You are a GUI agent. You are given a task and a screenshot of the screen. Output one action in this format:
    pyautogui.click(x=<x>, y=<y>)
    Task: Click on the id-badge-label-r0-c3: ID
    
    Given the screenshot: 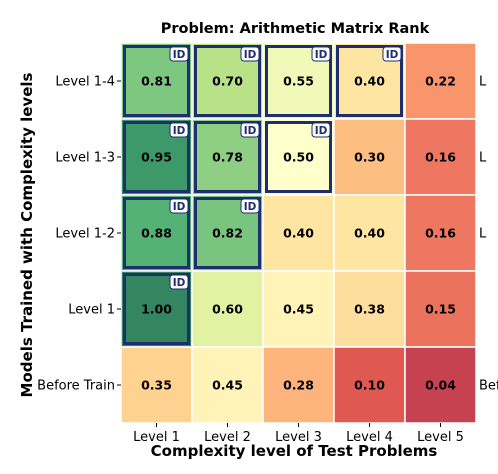 What is the action you would take?
    pyautogui.click(x=392, y=55)
    